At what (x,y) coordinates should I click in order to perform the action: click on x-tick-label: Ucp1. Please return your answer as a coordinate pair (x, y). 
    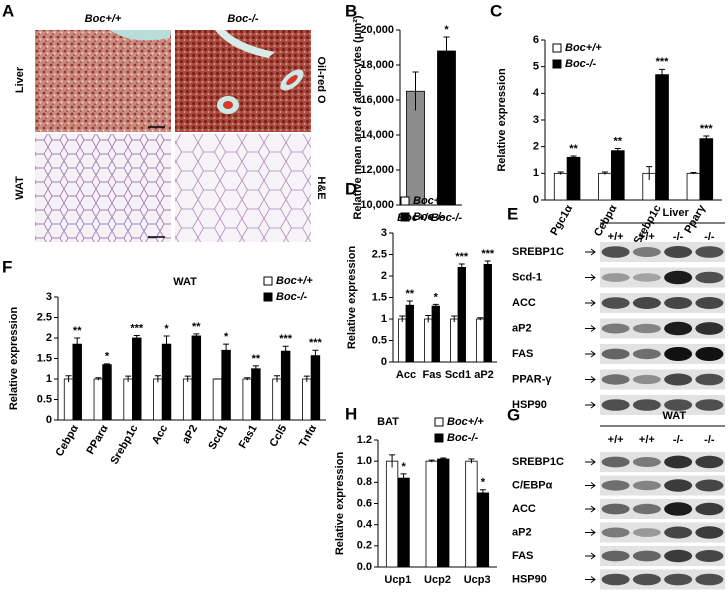
    Looking at the image, I should click on (397, 580).